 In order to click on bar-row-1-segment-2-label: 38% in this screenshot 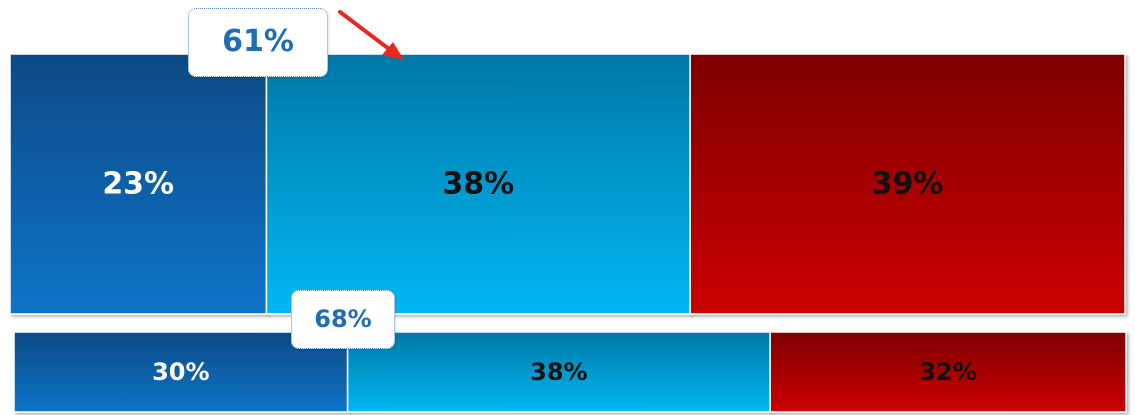, I will do `click(478, 184)`.